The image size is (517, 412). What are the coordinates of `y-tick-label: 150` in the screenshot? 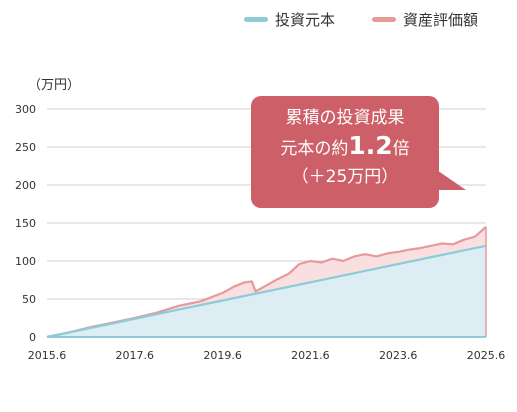 It's located at (25, 223).